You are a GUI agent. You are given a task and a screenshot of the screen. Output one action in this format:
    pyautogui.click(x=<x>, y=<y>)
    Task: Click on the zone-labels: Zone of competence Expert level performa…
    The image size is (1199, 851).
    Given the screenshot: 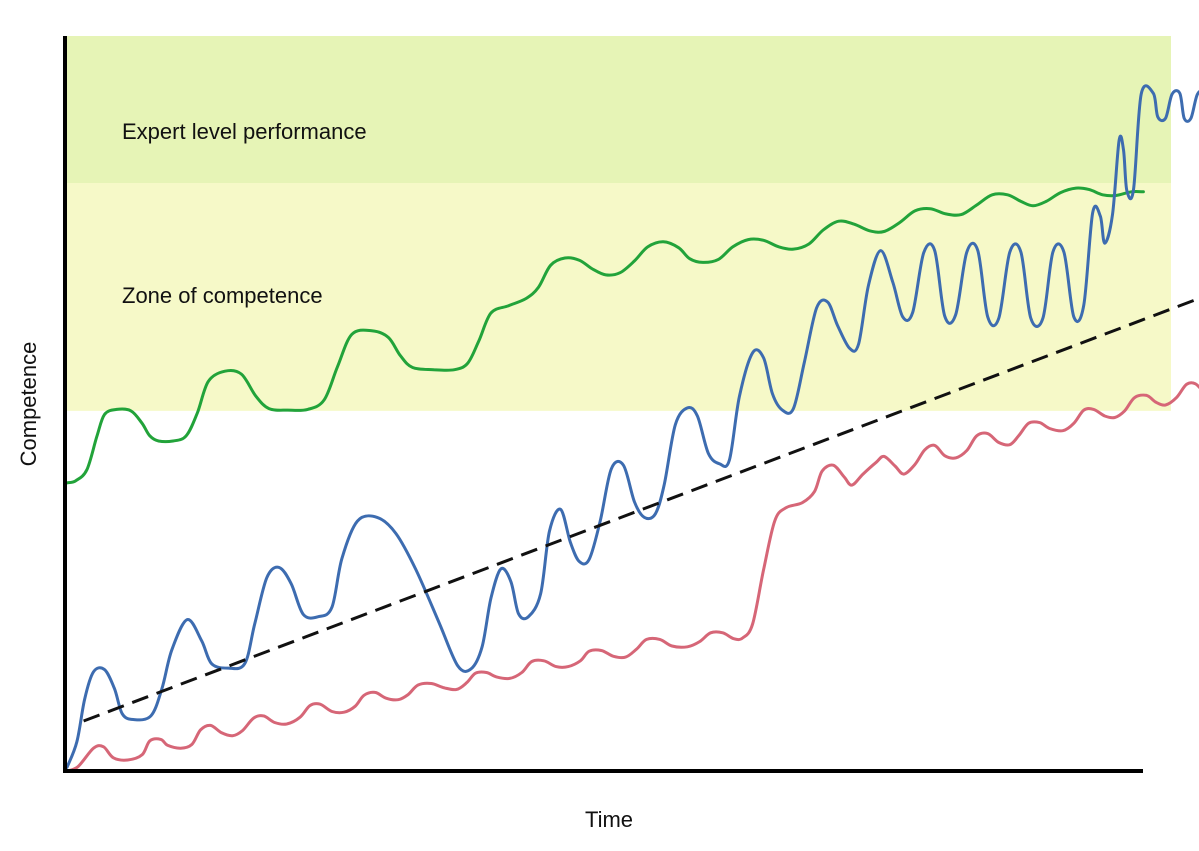 What is the action you would take?
    pyautogui.click(x=244, y=213)
    